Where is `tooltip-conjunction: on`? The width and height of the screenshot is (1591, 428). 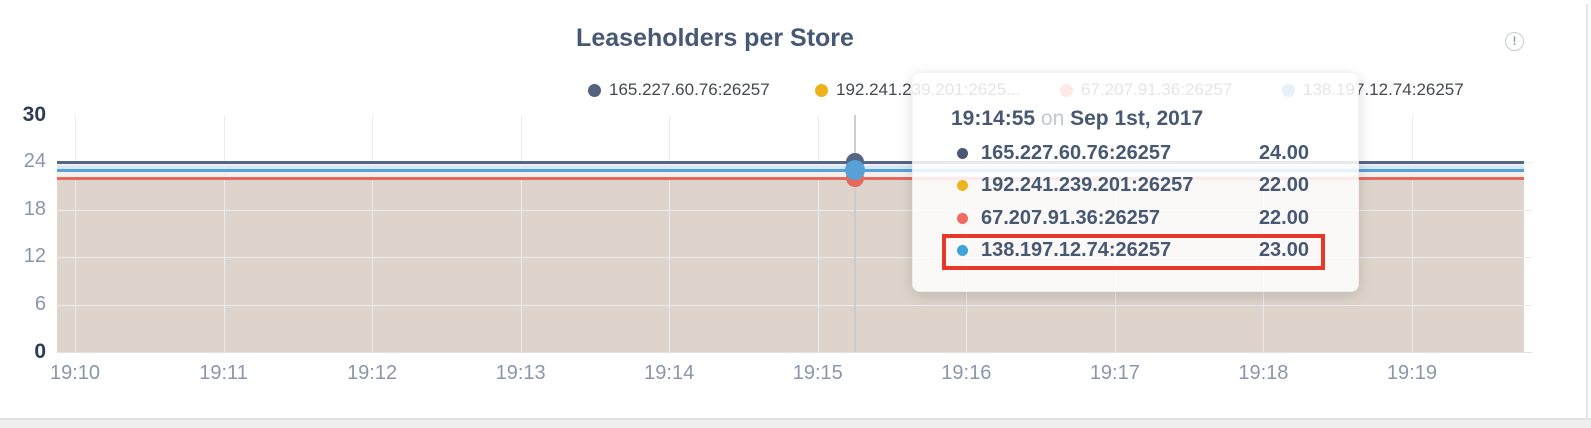
tooltip-conjunction: on is located at coordinates (1052, 118).